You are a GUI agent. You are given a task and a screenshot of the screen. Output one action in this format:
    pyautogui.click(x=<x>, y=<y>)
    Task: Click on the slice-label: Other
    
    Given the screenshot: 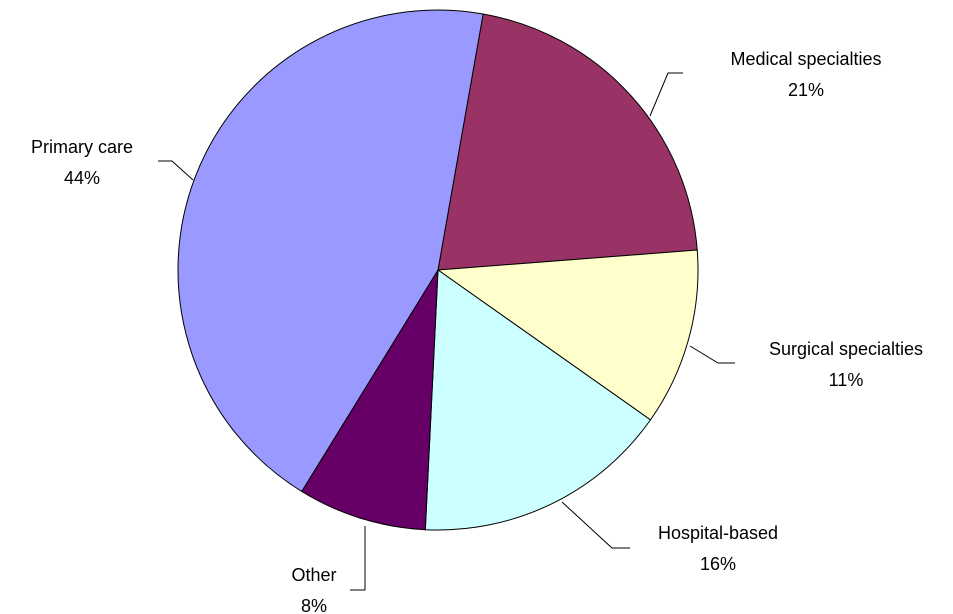 What is the action you would take?
    pyautogui.click(x=313, y=575)
    